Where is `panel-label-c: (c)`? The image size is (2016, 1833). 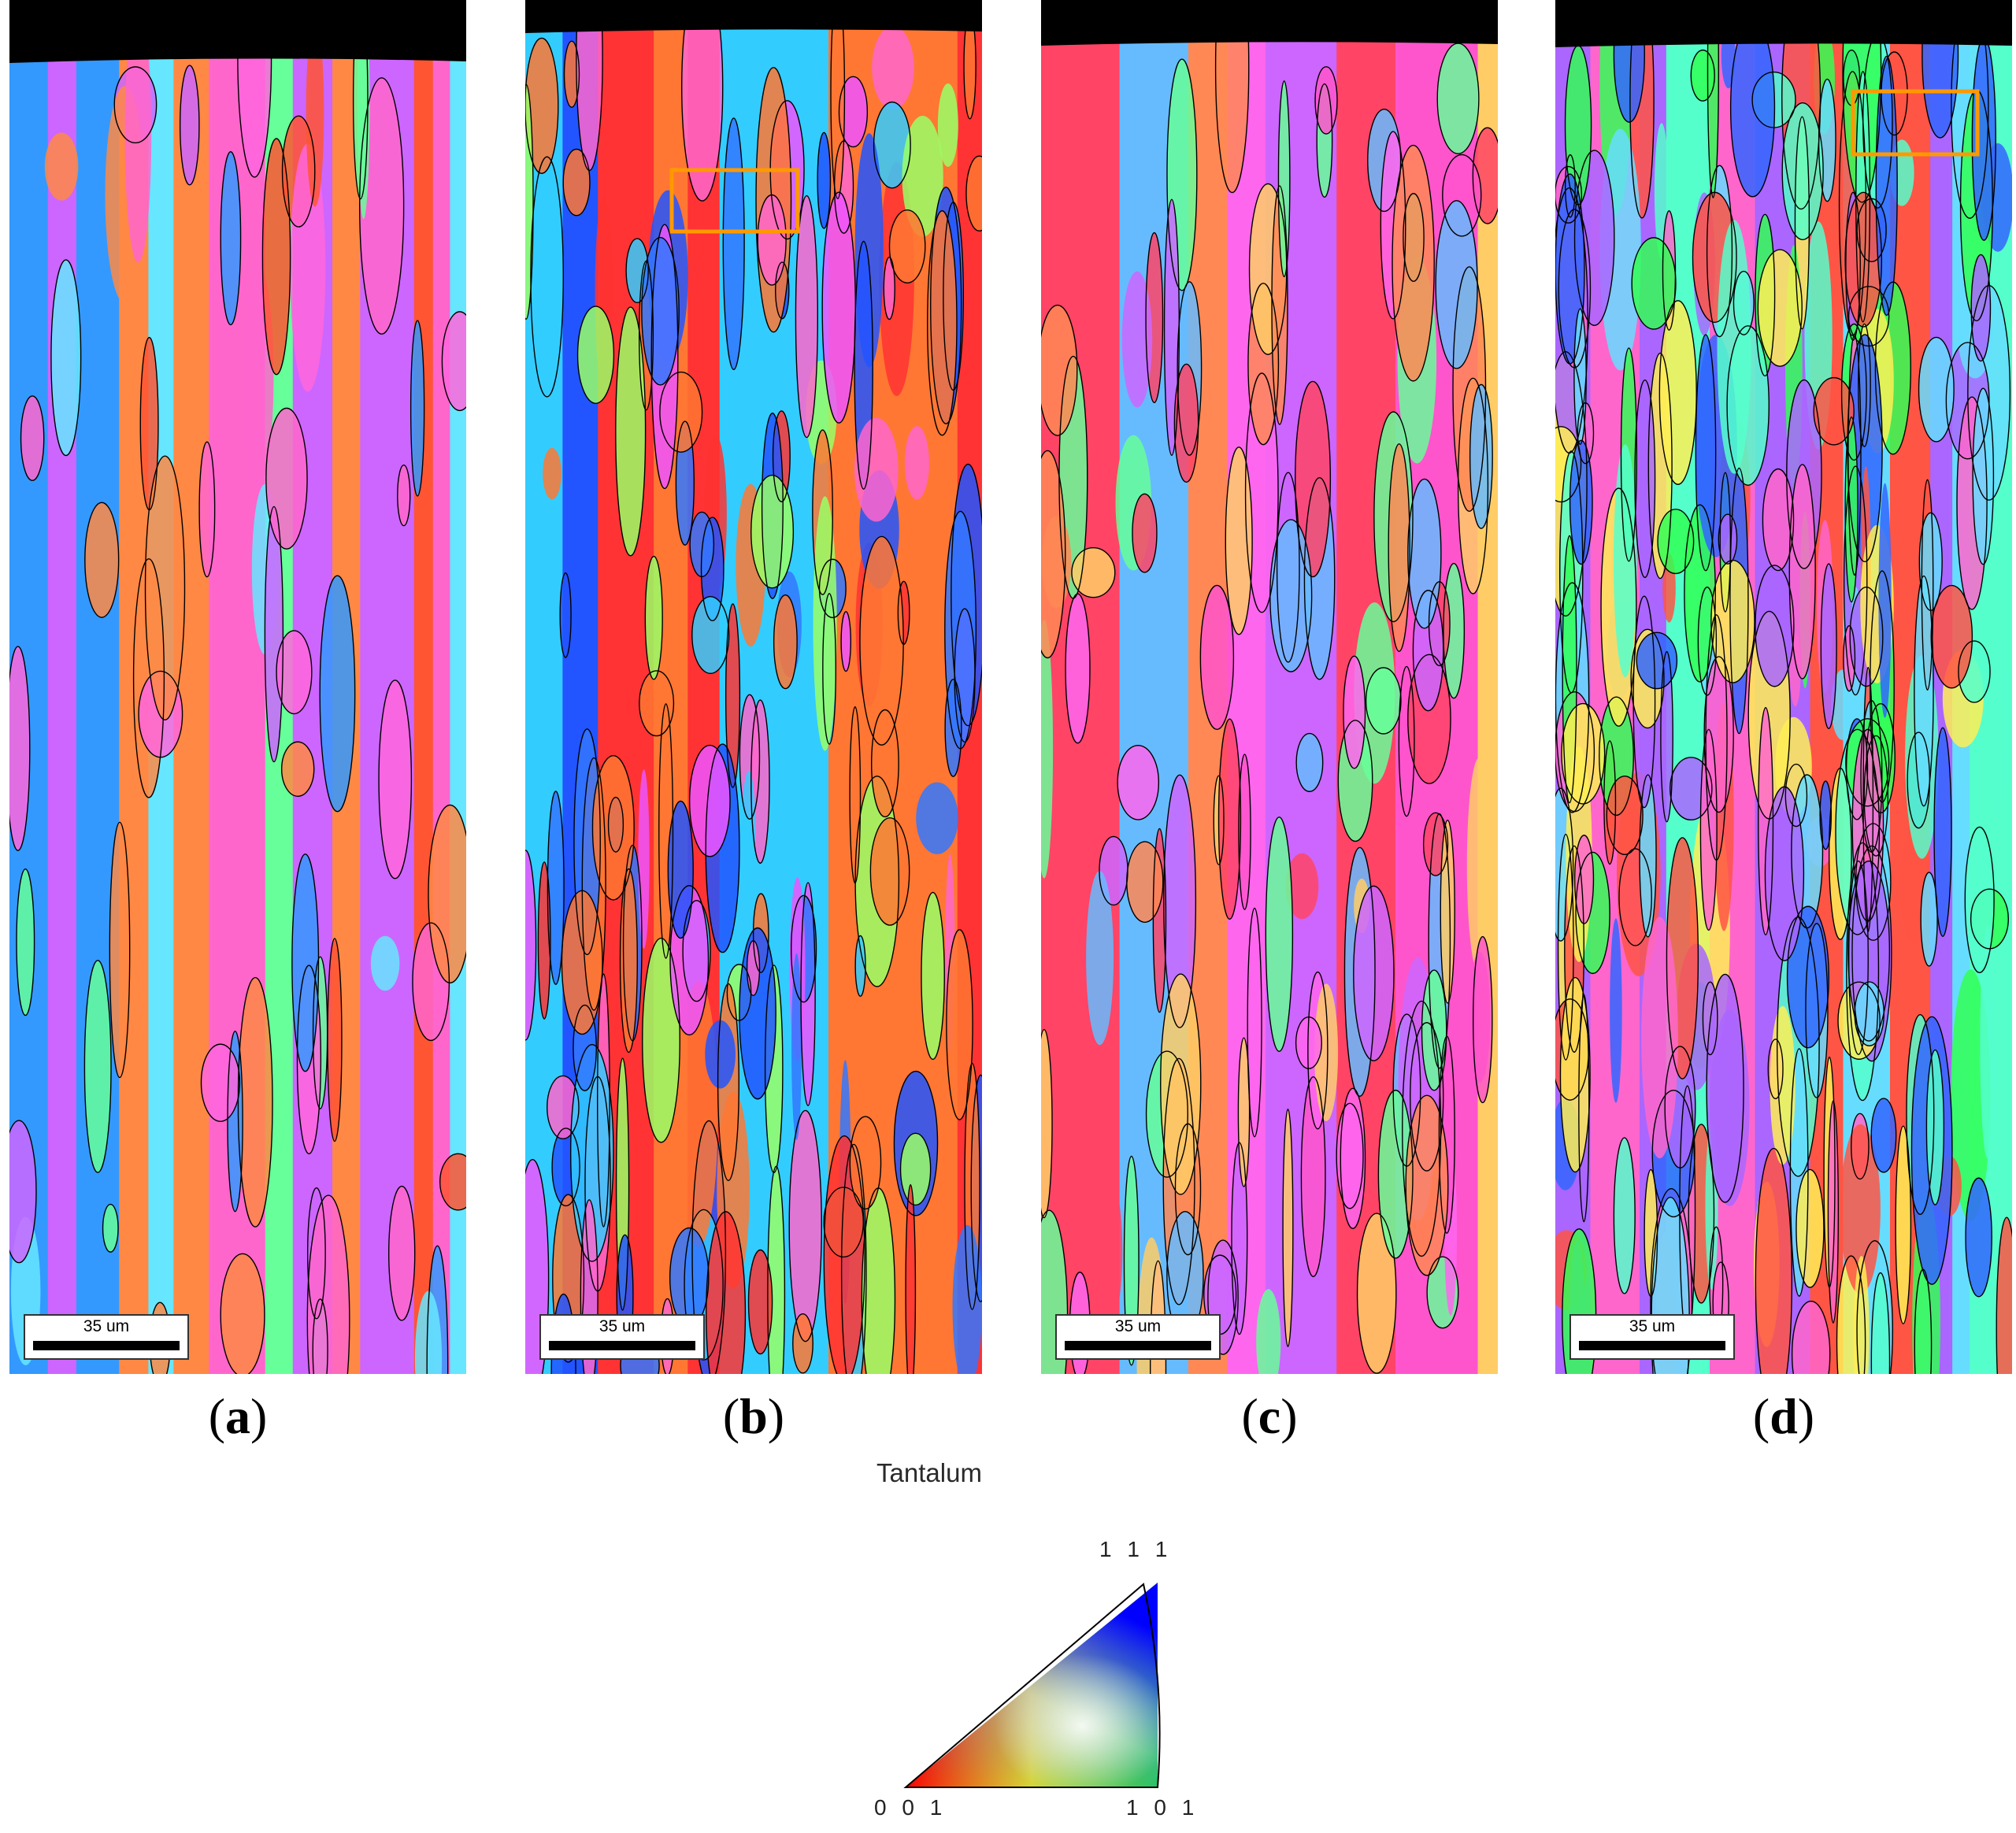 panel-label-c: (c) is located at coordinates (1269, 1416).